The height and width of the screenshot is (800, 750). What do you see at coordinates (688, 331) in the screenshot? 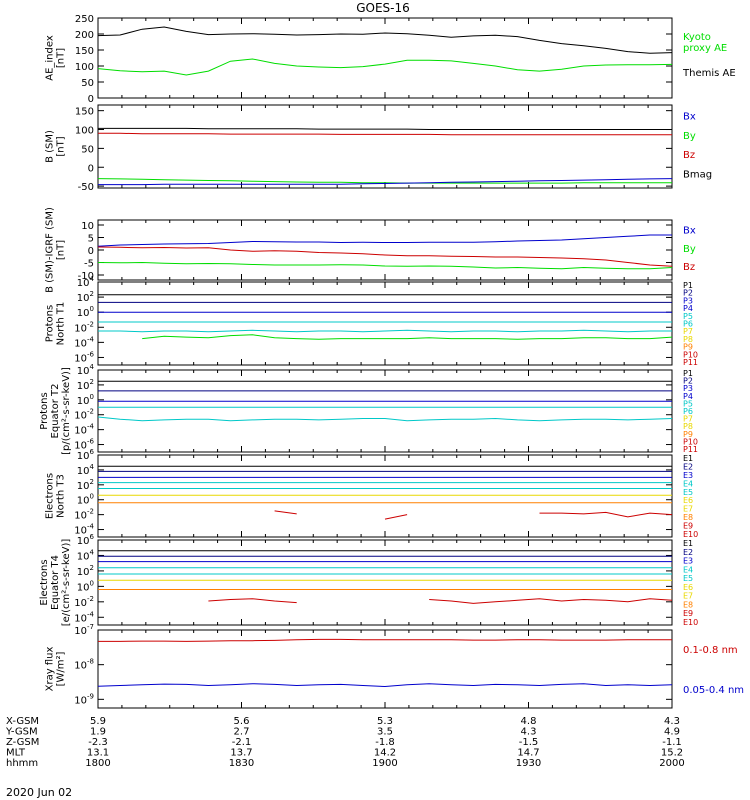
I see `legend-entry: P7` at bounding box center [688, 331].